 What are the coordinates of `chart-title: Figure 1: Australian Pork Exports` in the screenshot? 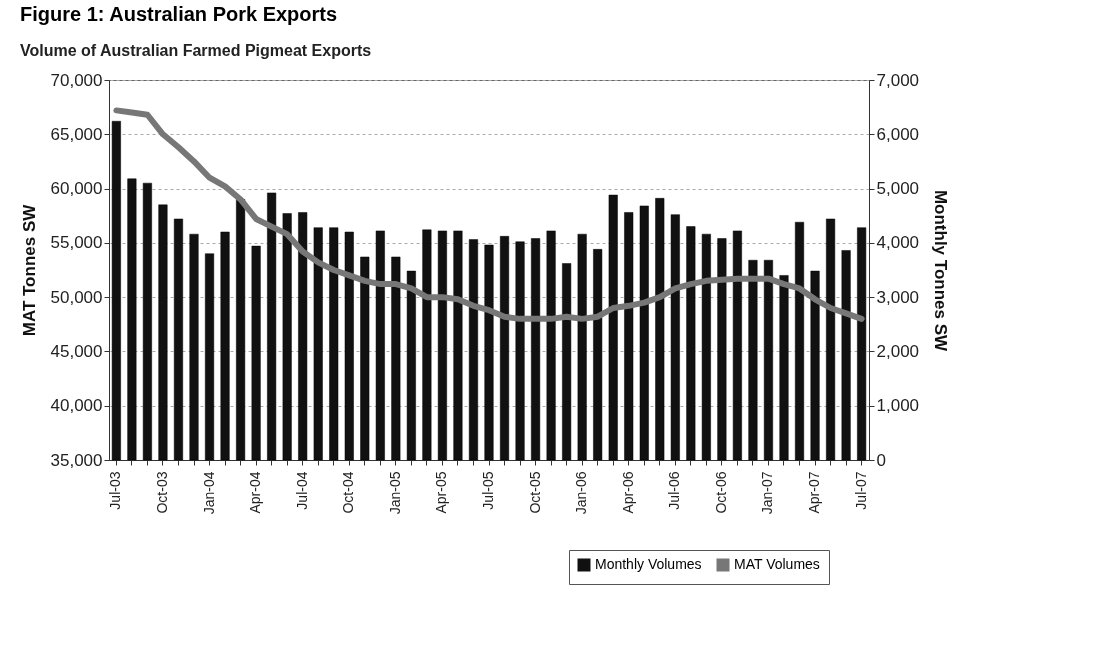 It's located at (179, 14).